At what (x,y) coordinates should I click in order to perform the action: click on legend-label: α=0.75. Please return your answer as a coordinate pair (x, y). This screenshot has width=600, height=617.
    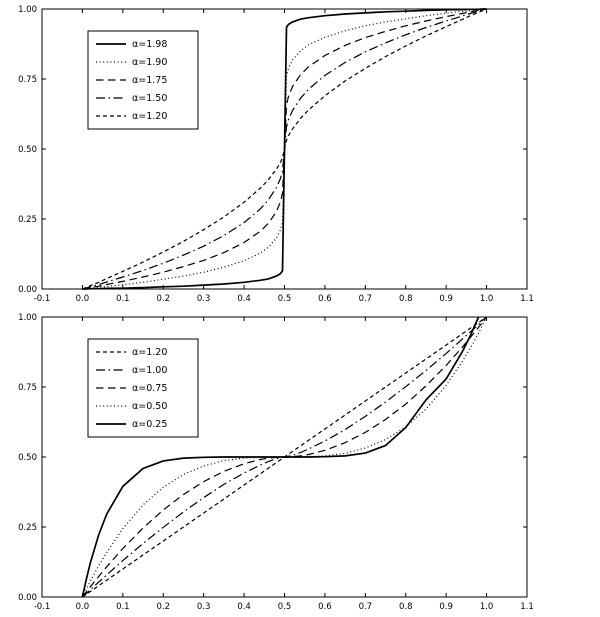
    Looking at the image, I should click on (149, 388).